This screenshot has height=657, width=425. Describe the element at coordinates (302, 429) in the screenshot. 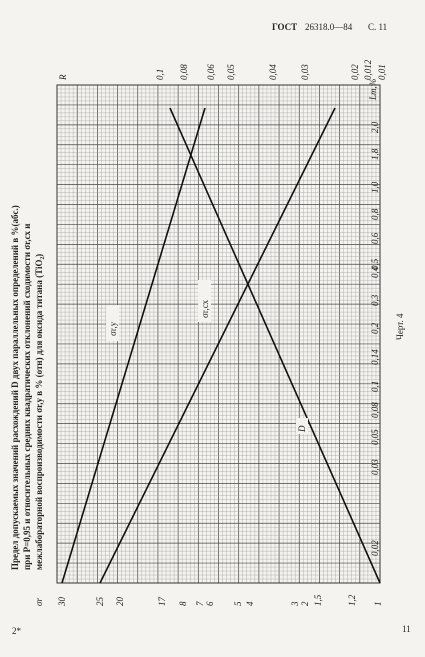

I see `line-label: D` at that location.